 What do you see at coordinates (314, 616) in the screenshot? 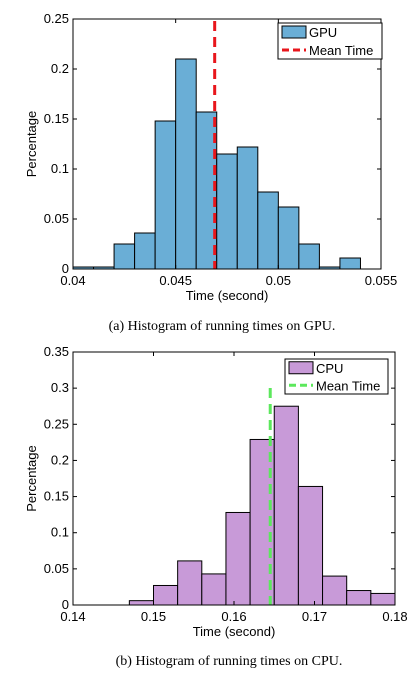
I see `x-tick-label: 0.17` at bounding box center [314, 616].